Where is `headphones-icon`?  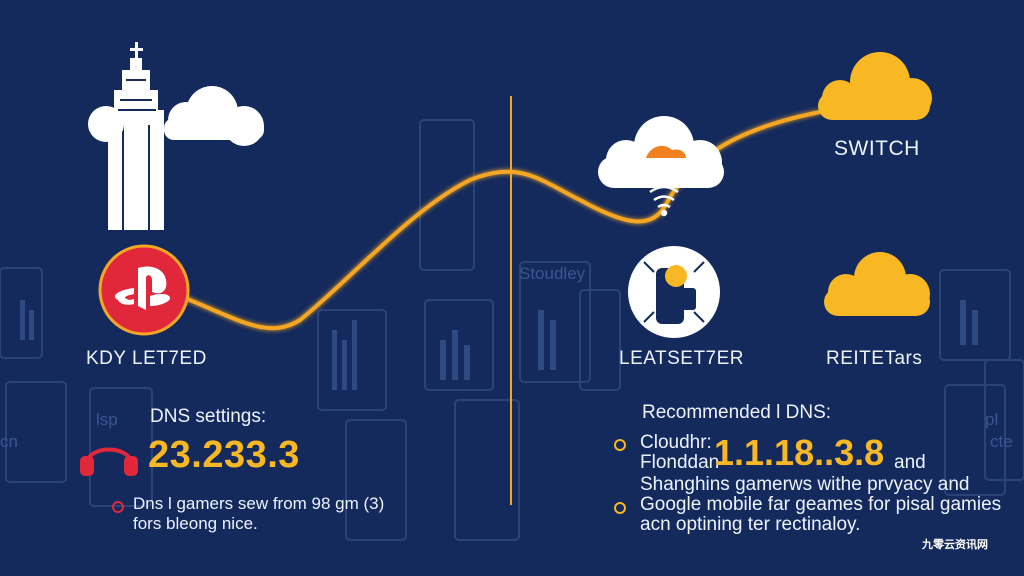 headphones-icon is located at coordinates (109, 461).